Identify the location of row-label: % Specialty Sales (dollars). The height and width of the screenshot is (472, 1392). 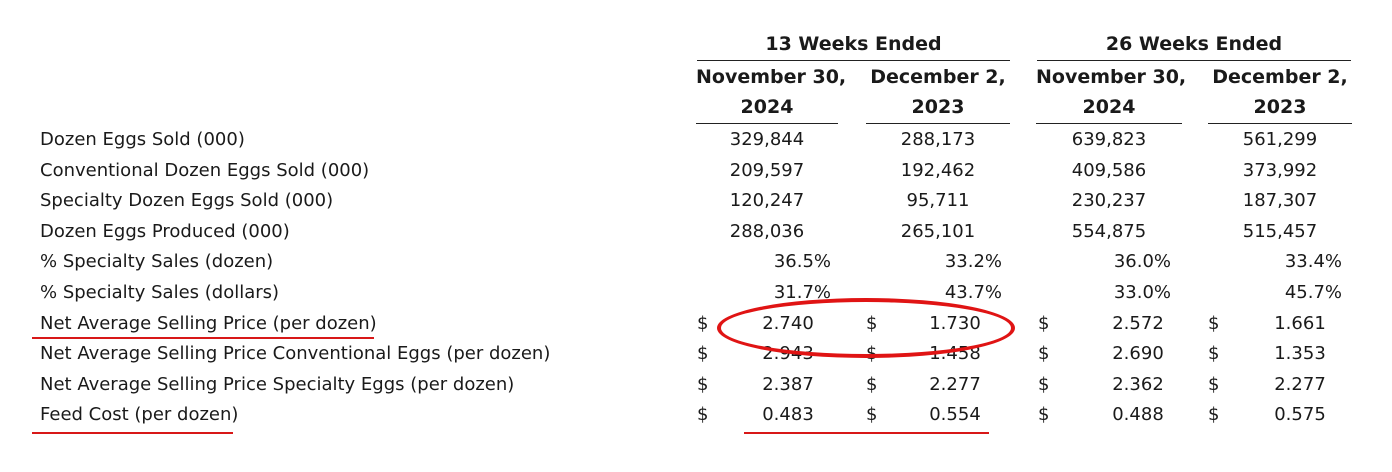
(160, 292).